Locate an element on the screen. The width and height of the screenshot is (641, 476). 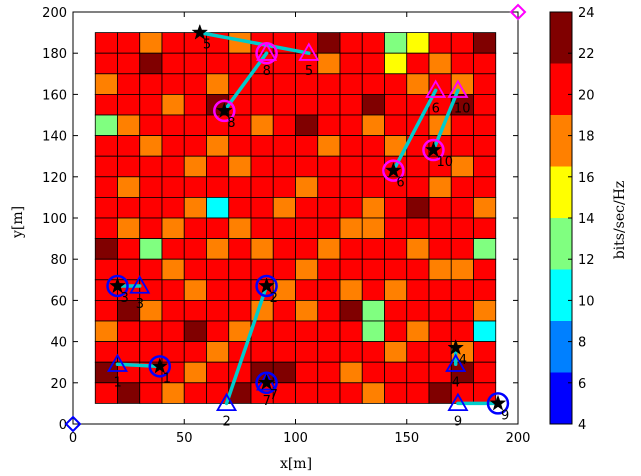
x-tick-label: 0 is located at coordinates (73, 438).